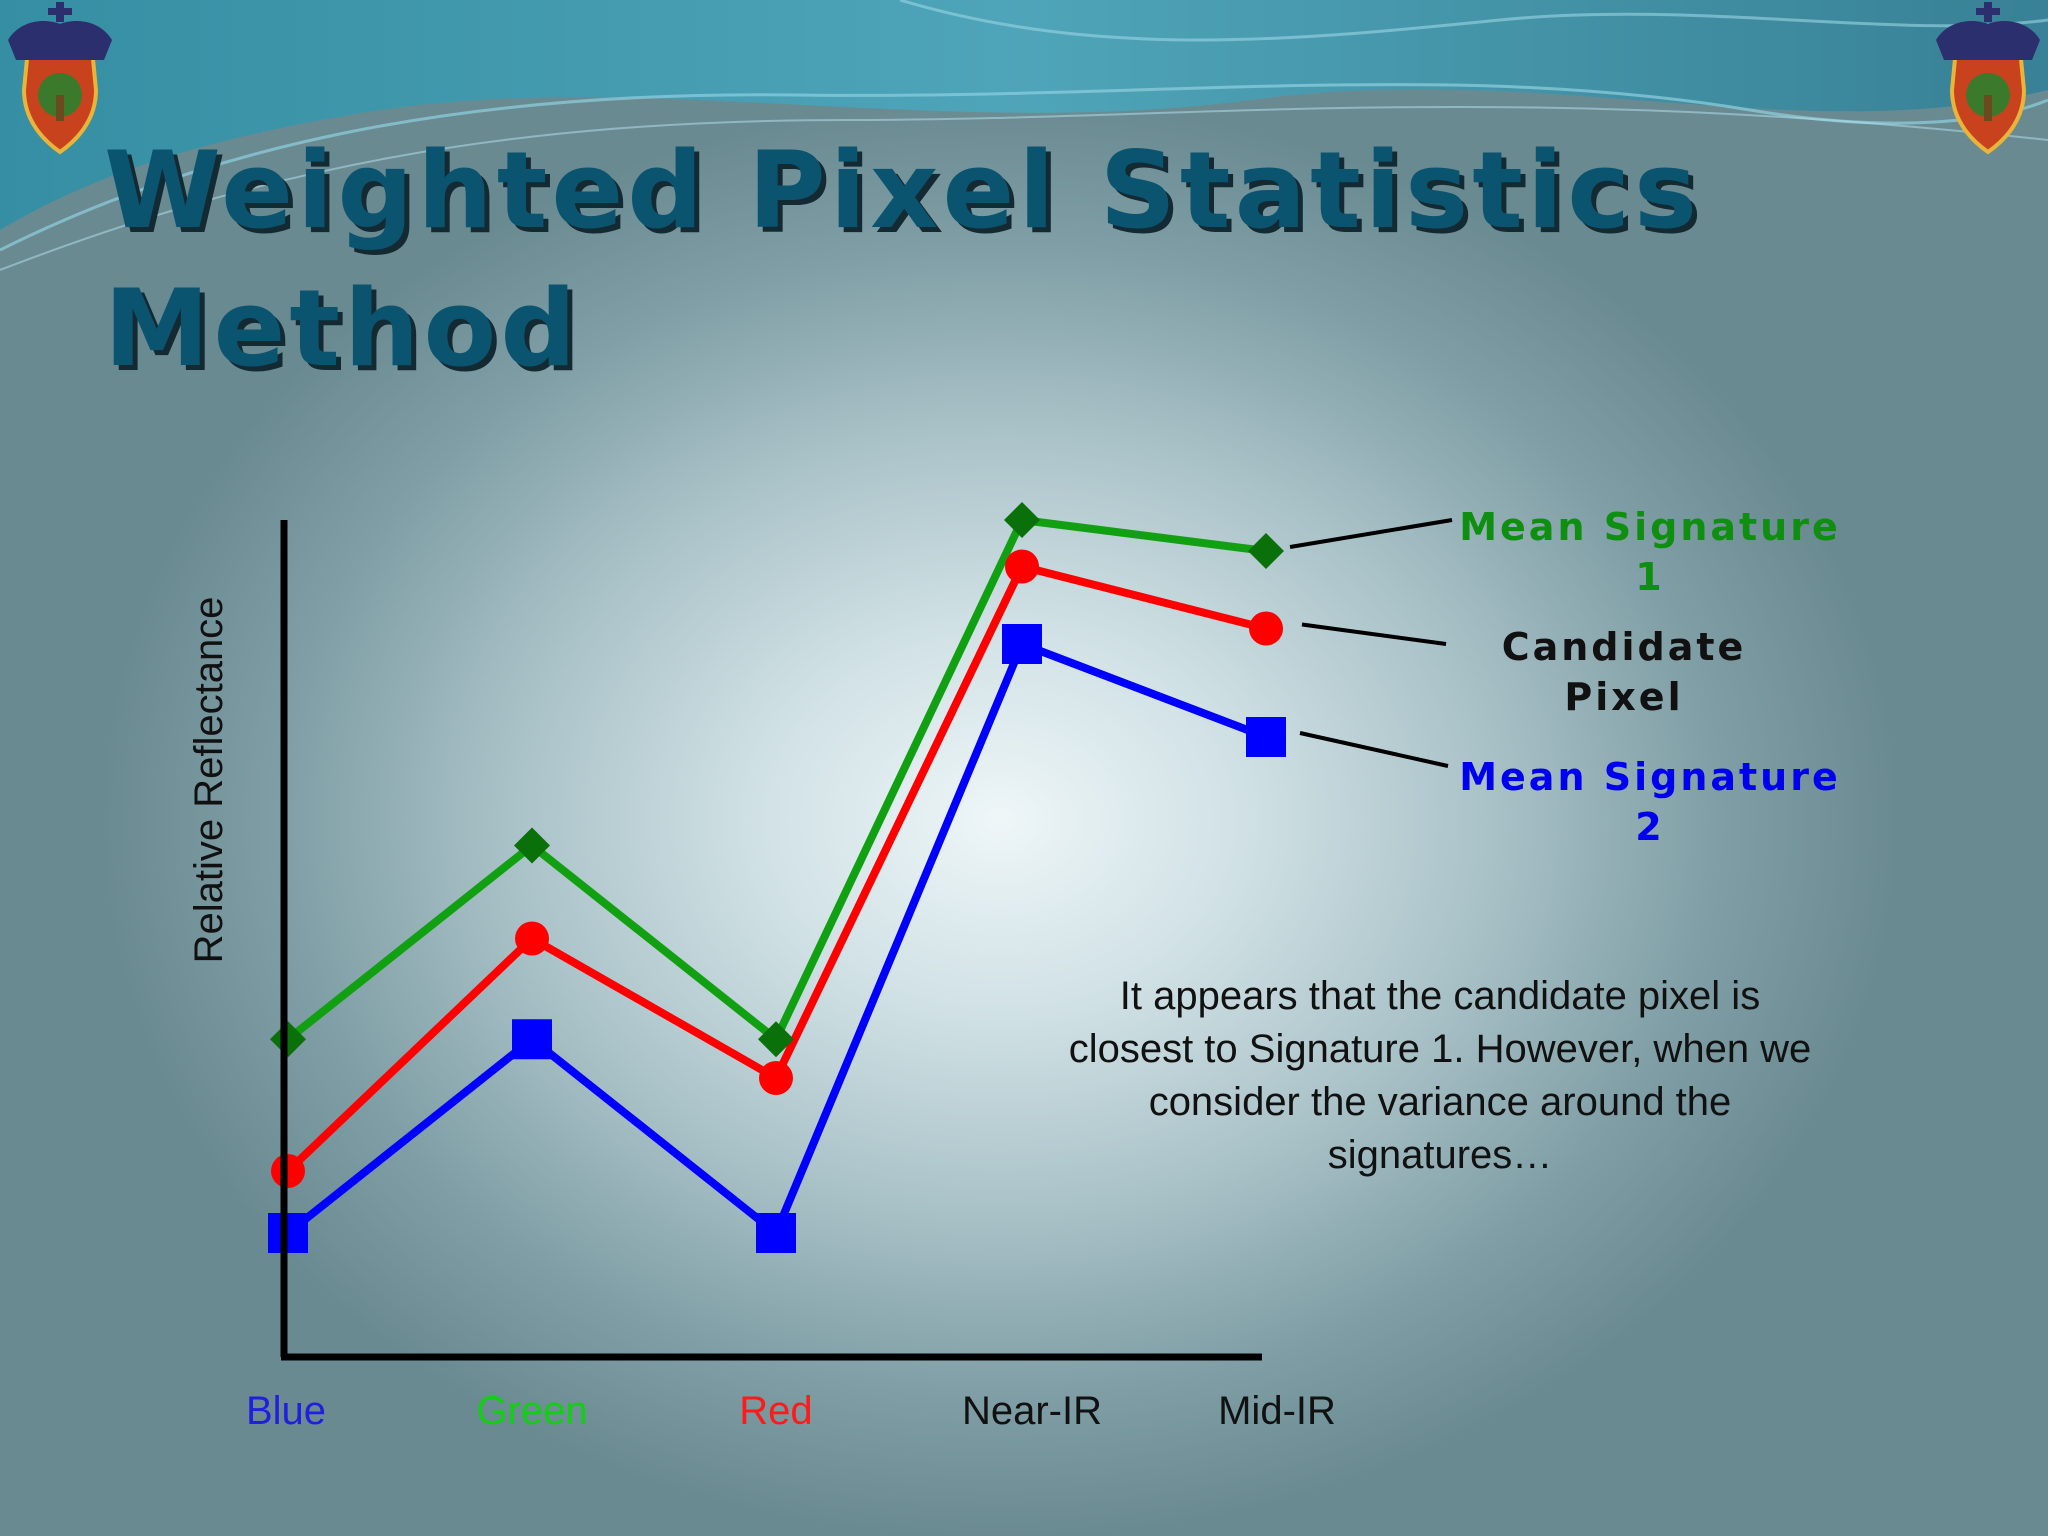 The height and width of the screenshot is (1536, 2048). I want to click on data-point-mean-signature-2-near-ir, so click(1022, 644).